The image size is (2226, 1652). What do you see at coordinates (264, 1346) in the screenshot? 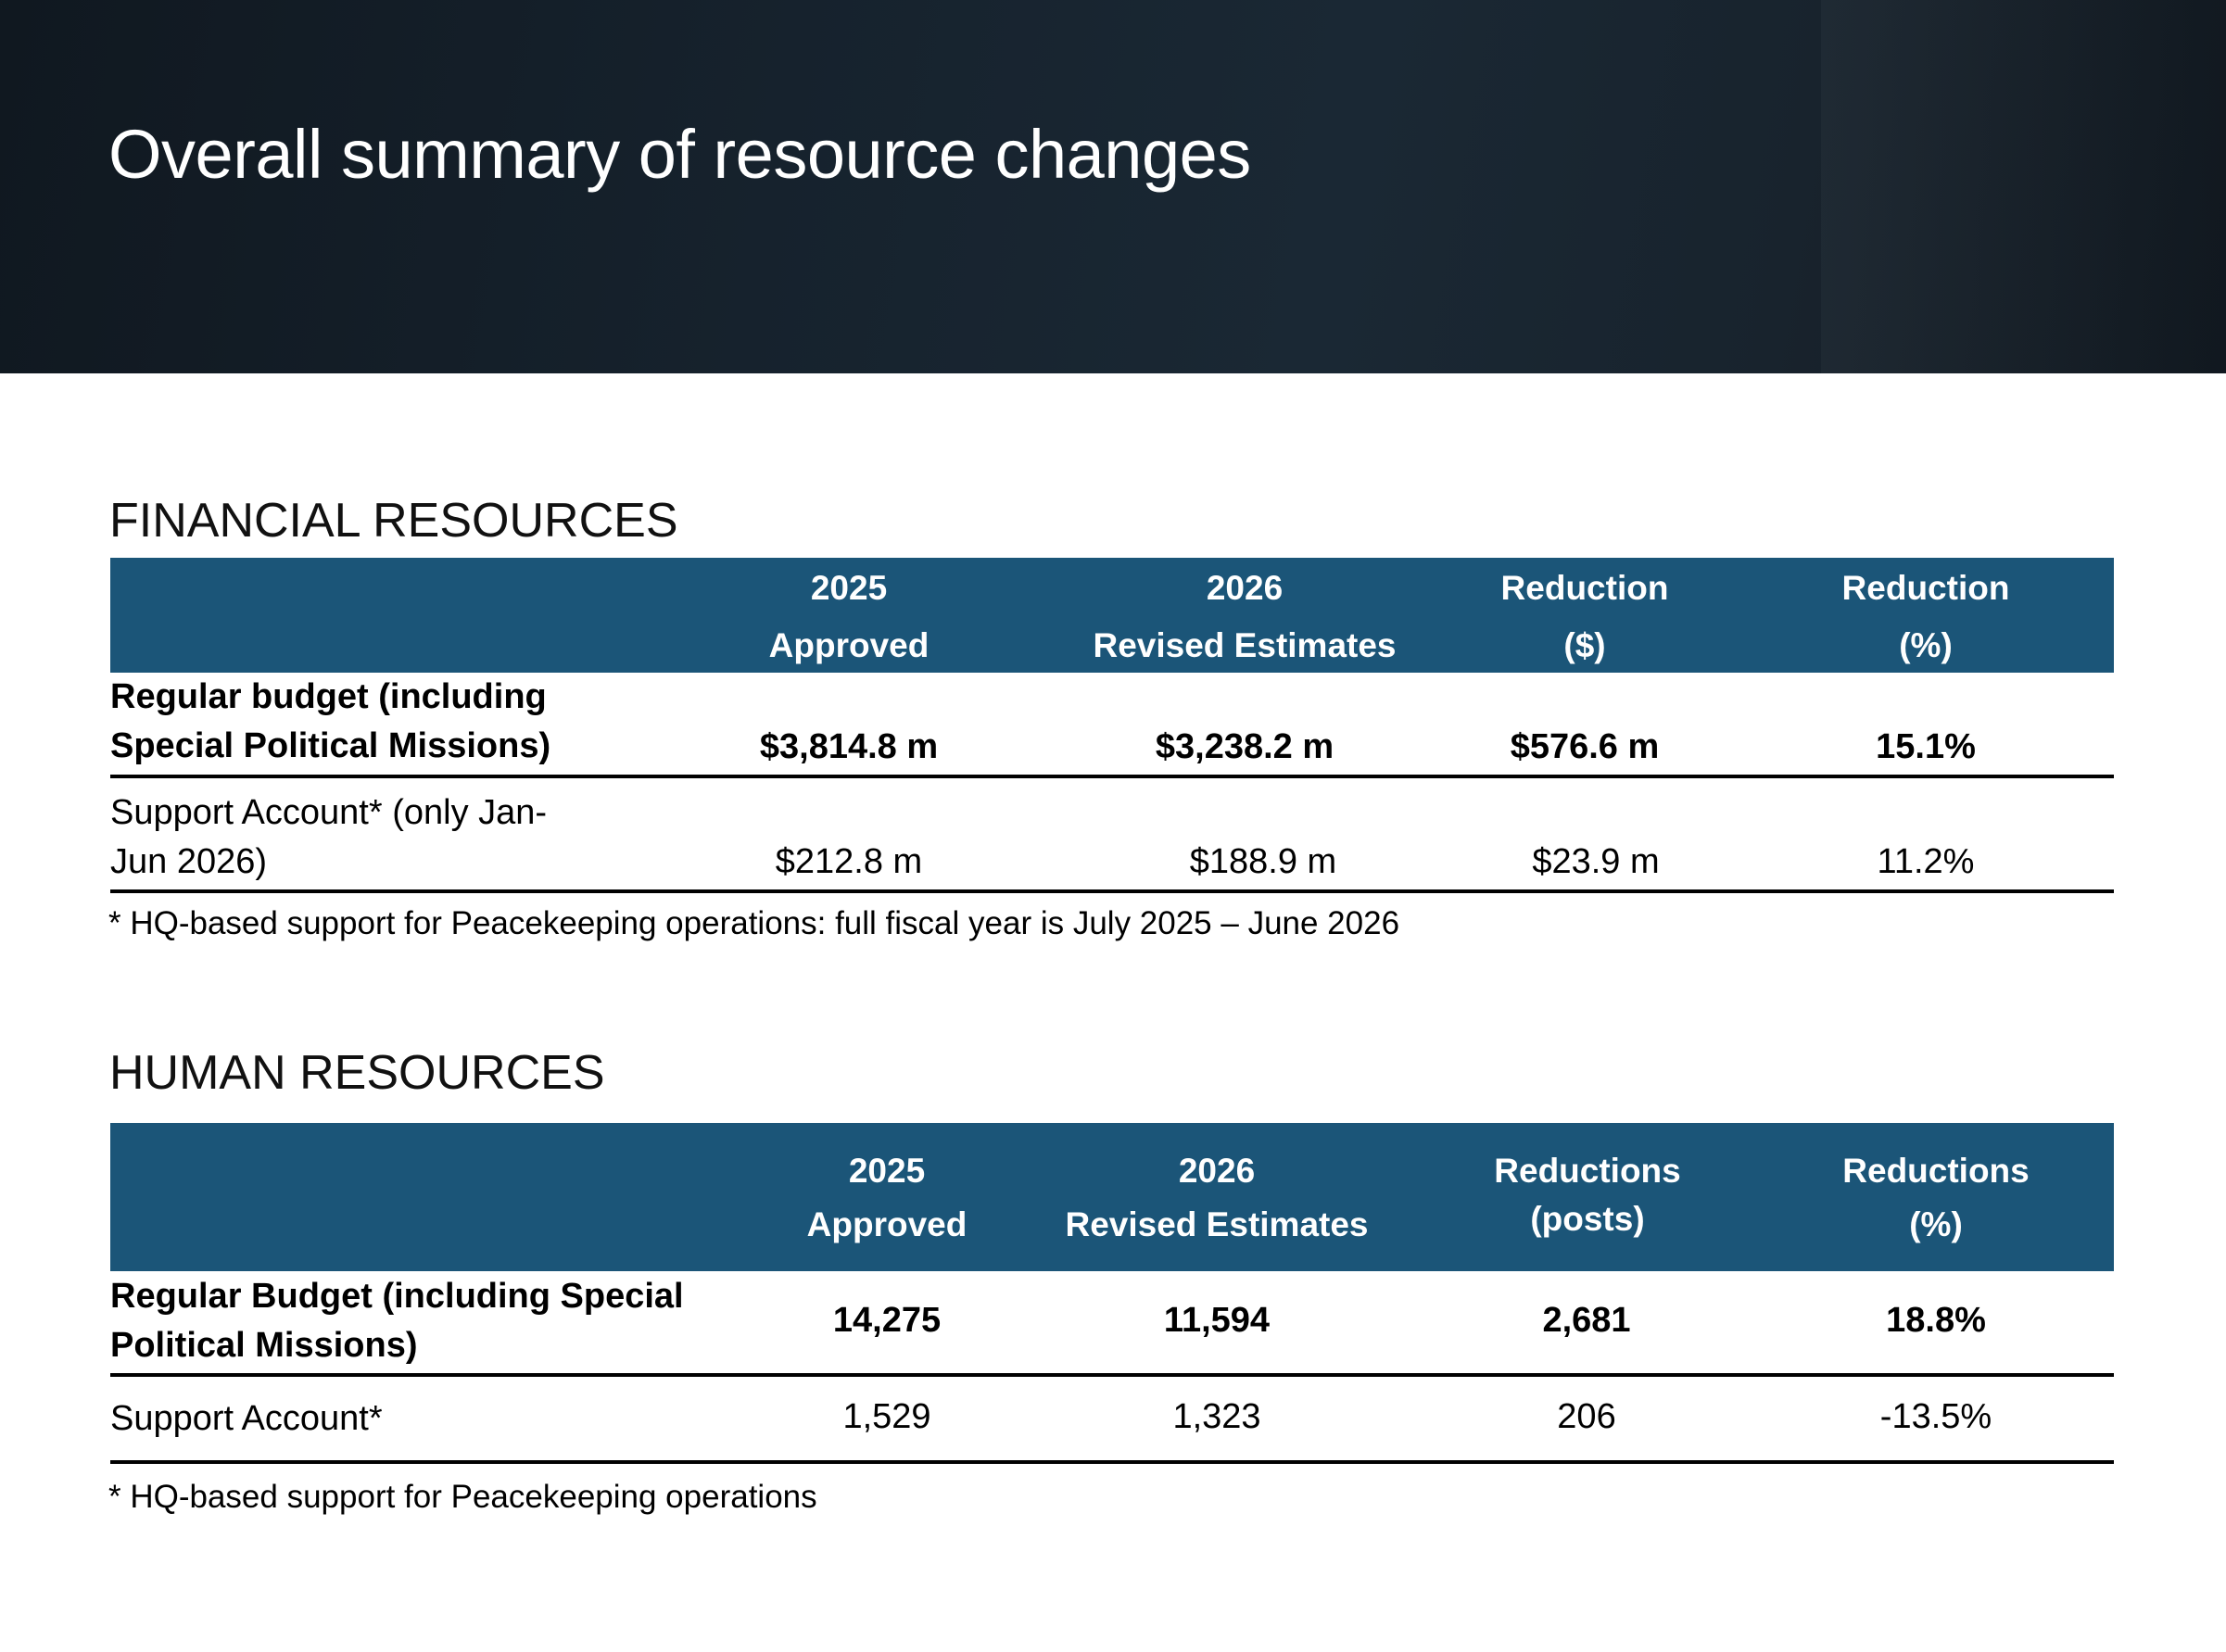
I see `hr-row-regular-label-line2: Political Missions)` at bounding box center [264, 1346].